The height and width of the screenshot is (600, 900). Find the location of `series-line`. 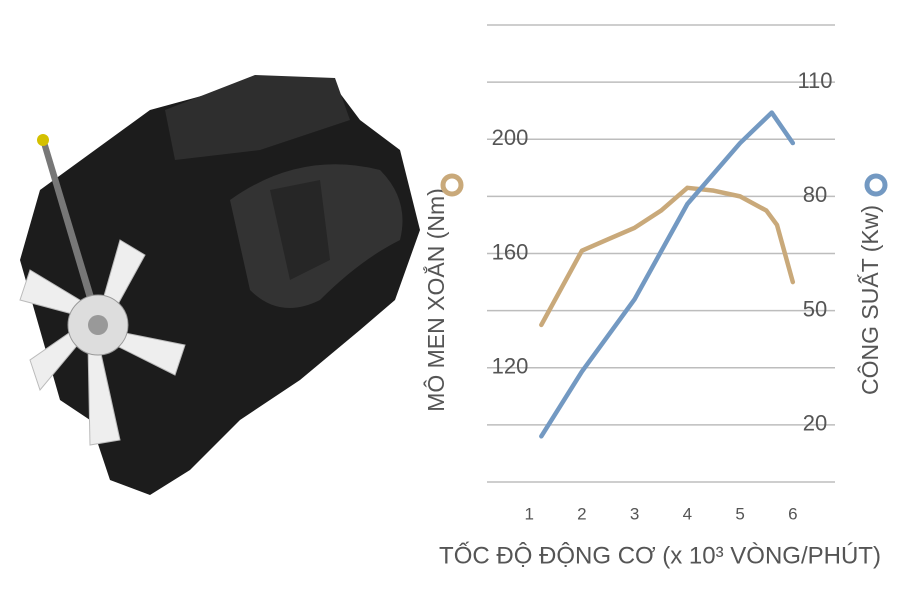

series-line is located at coordinates (667, 256).